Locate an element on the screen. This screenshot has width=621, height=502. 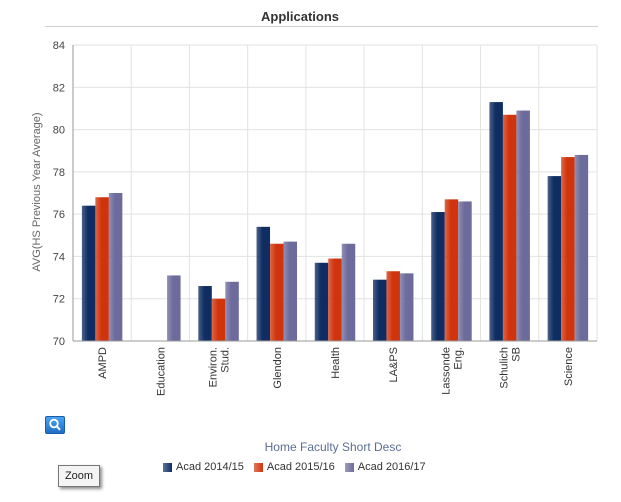
x-tick-label: SchulichSB is located at coordinates (511, 368).